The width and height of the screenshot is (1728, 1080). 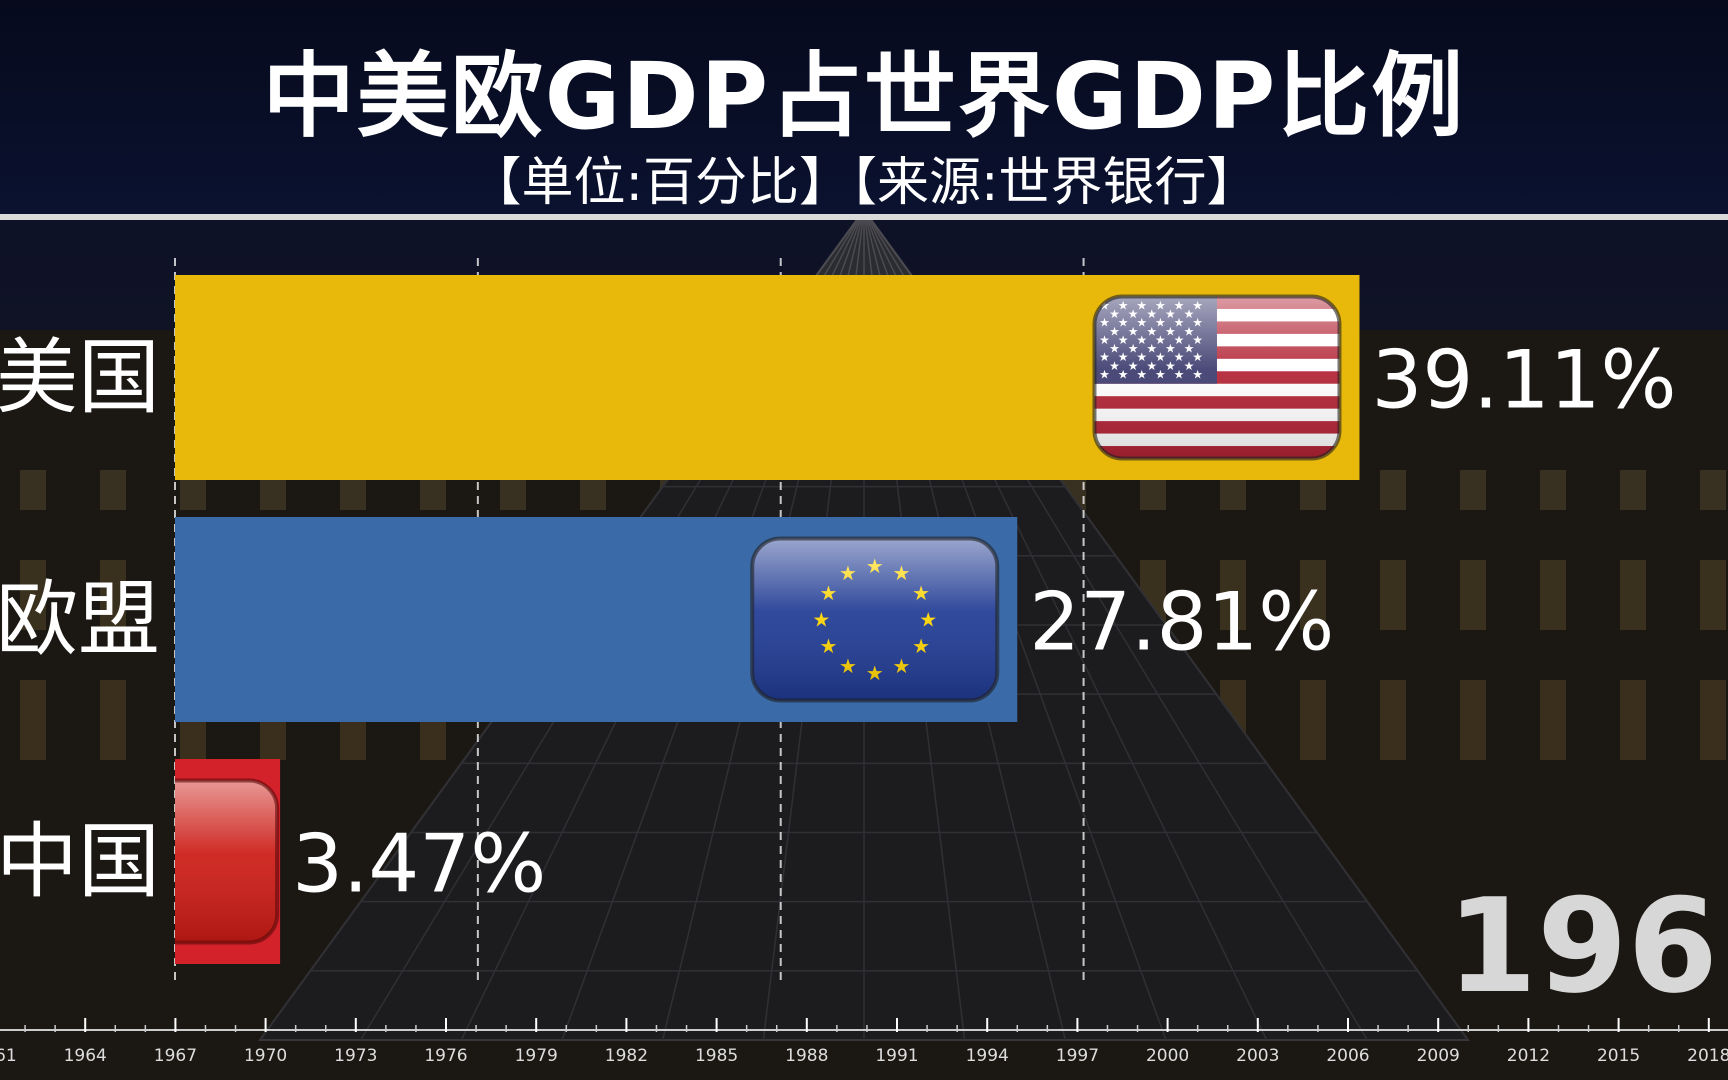 I want to click on timeline-label: 1967, so click(x=175, y=1056).